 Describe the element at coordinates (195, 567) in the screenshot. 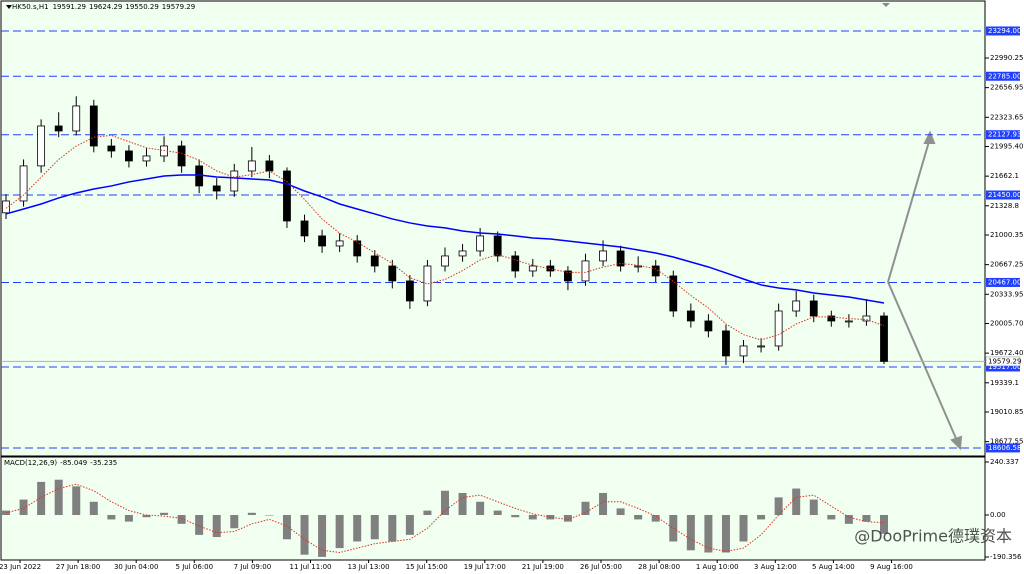

I see `x-tick-label: 5 Jul 06:00` at that location.